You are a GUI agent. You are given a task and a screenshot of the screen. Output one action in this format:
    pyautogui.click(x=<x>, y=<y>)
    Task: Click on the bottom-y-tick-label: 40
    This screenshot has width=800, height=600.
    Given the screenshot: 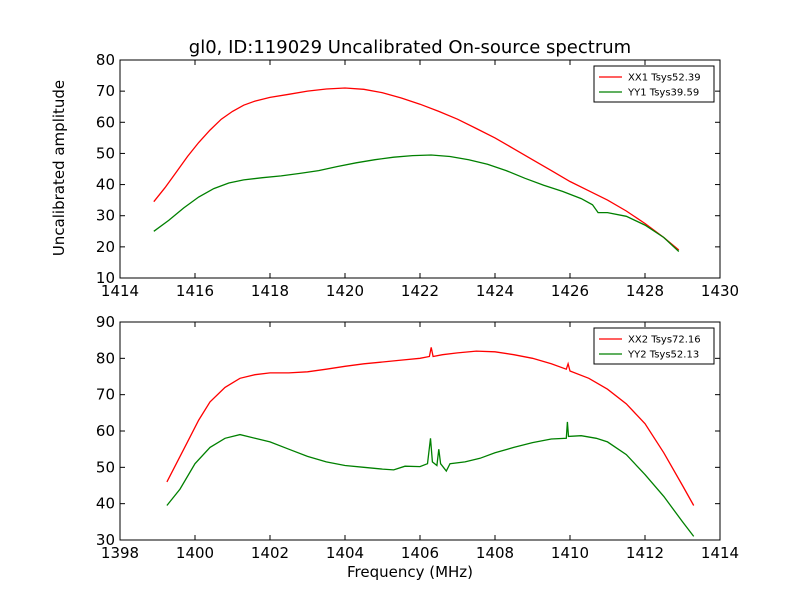 What is the action you would take?
    pyautogui.click(x=105, y=504)
    